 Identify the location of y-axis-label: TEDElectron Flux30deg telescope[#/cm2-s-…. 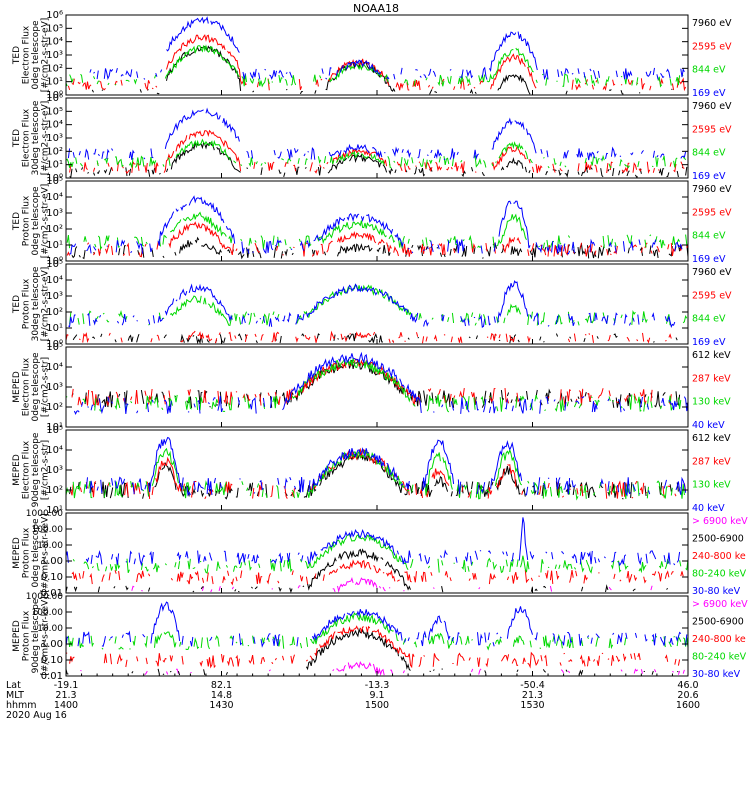
(31, 137).